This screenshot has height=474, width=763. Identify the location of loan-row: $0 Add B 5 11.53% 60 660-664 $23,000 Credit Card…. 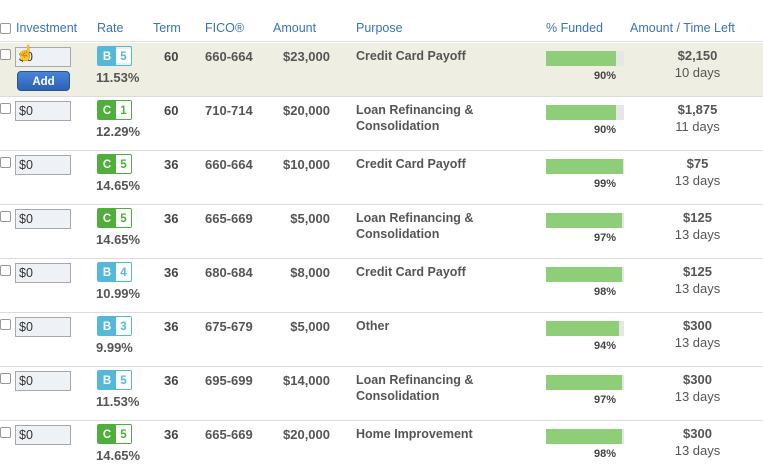
(381, 70).